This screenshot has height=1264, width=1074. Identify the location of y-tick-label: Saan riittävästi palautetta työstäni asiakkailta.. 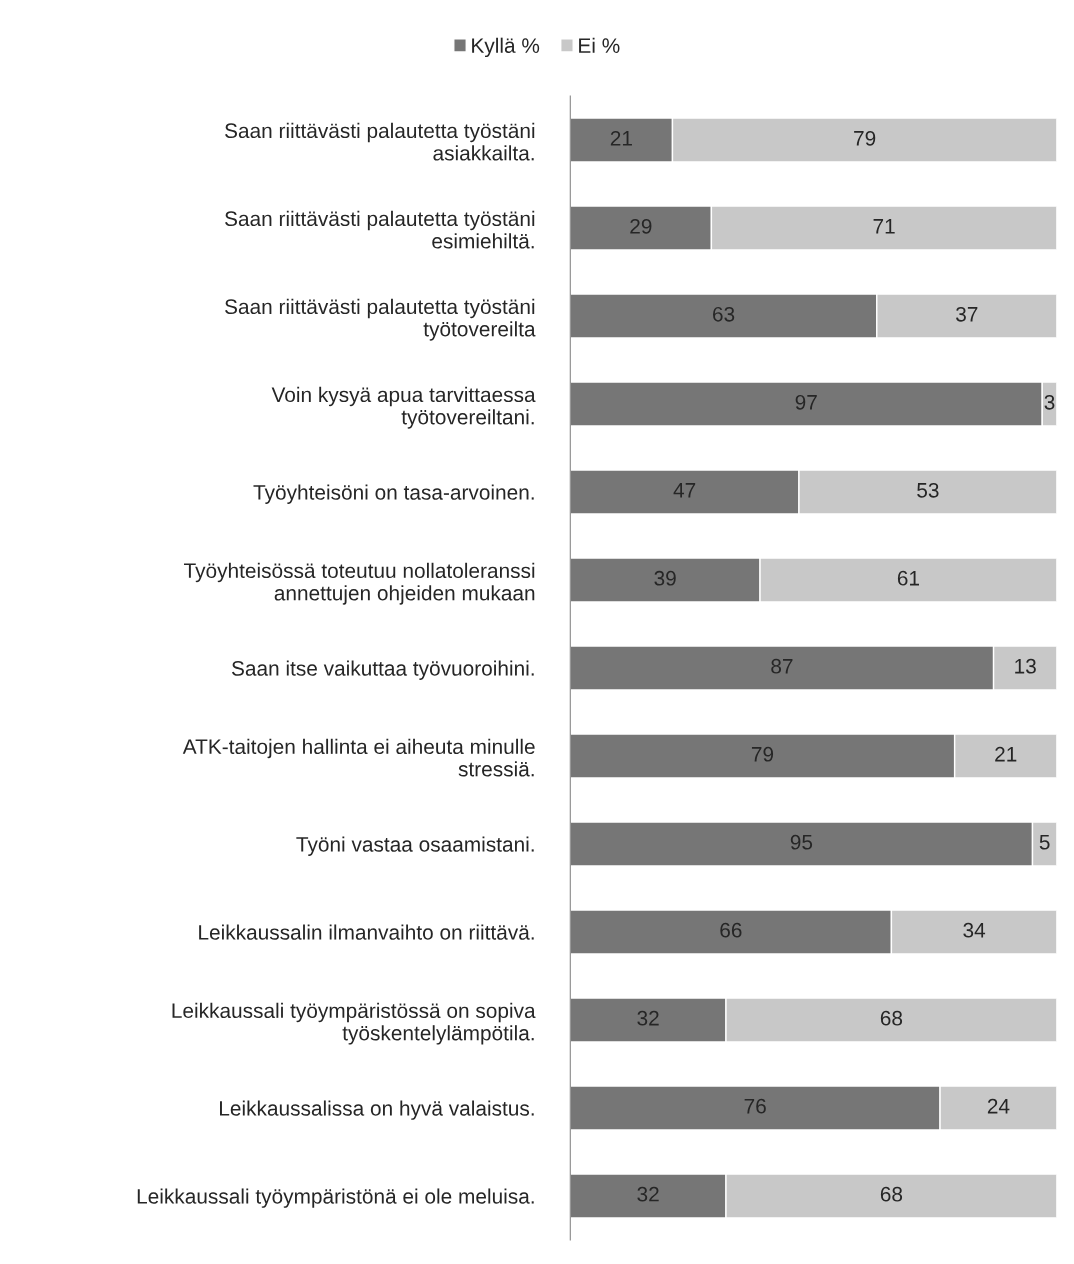
(380, 141).